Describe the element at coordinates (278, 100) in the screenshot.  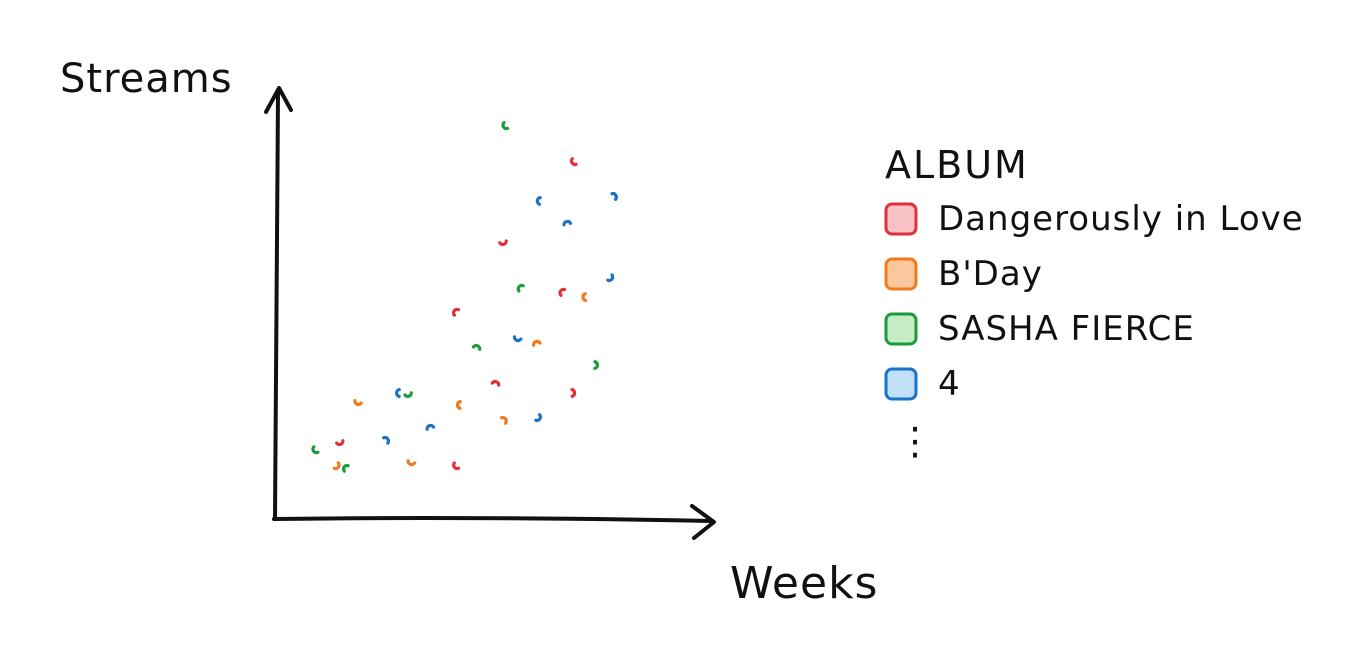
I see `y-axis-arrowhead` at that location.